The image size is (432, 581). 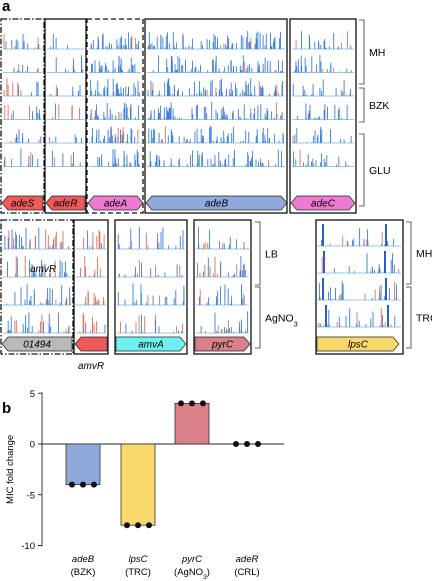 What do you see at coordinates (83, 572) in the screenshot?
I see `category-condition-label: (BZK)` at bounding box center [83, 572].